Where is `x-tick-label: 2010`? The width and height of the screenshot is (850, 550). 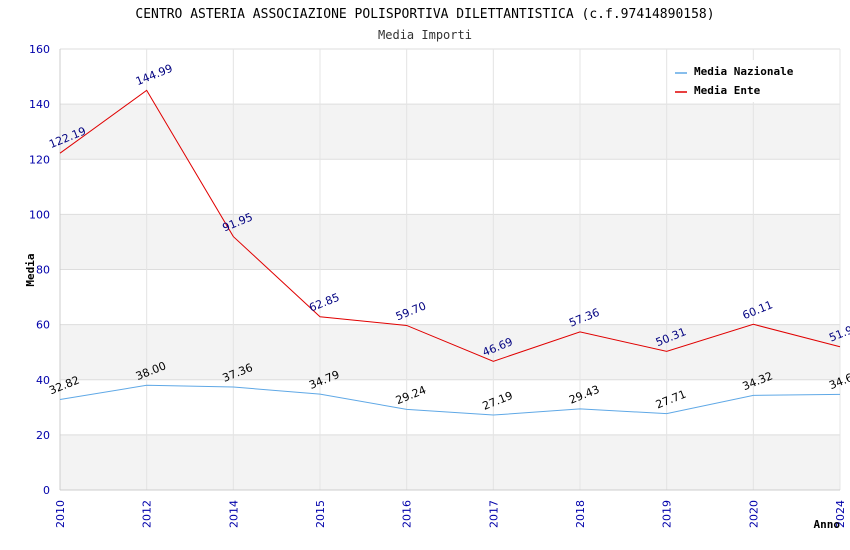
x-tick-label: 2010 is located at coordinates (60, 514).